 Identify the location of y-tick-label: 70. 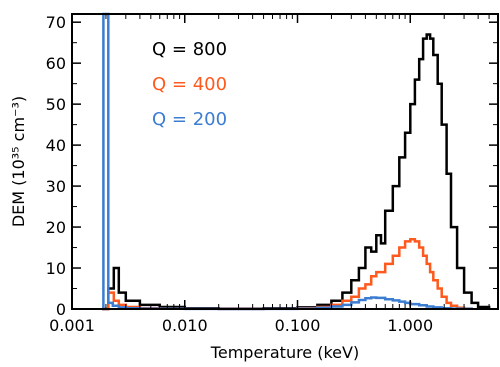
(56, 22).